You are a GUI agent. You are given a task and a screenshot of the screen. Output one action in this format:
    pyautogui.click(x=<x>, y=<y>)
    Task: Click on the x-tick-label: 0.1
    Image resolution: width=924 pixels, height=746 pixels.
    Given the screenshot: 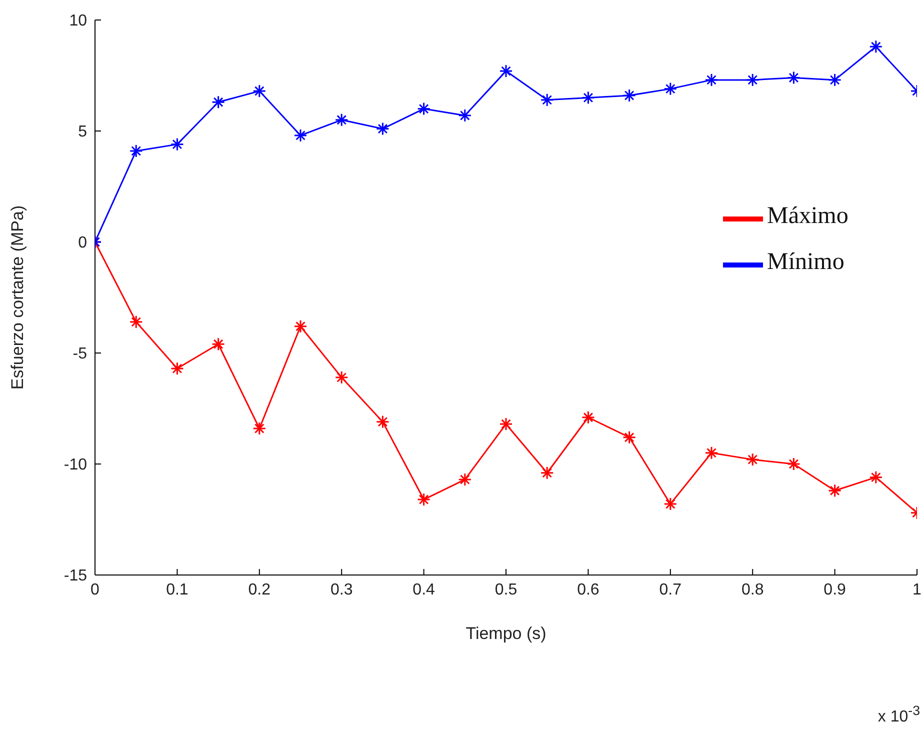 What is the action you would take?
    pyautogui.click(x=177, y=589)
    